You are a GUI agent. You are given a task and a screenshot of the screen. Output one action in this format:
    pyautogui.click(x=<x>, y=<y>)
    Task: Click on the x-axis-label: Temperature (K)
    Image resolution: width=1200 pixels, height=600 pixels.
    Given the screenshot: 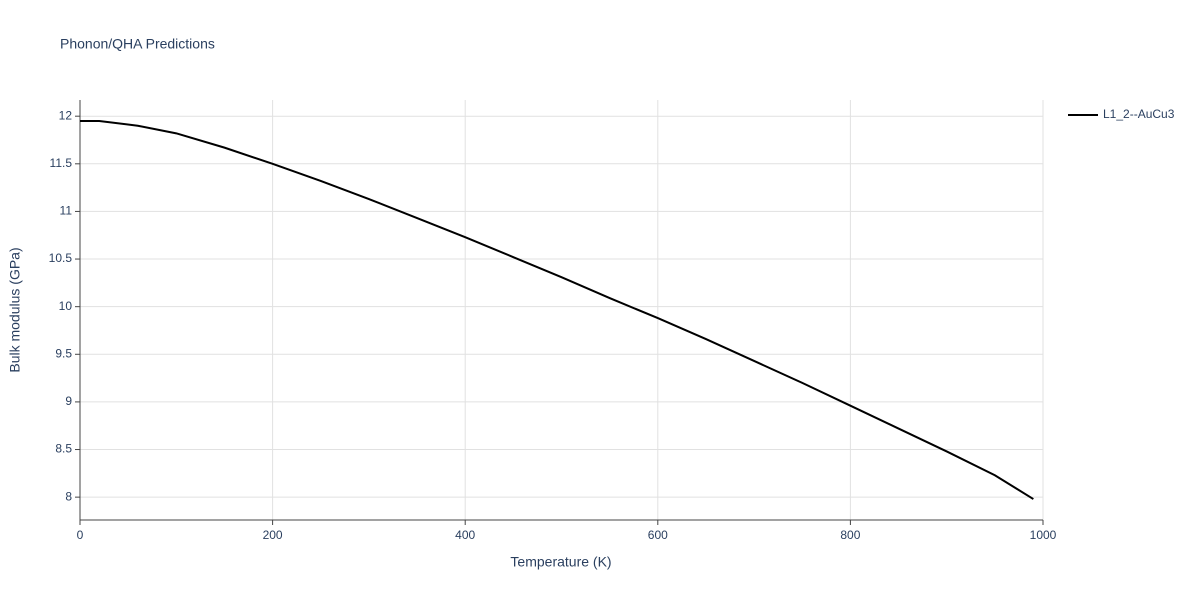 What is the action you would take?
    pyautogui.click(x=560, y=562)
    